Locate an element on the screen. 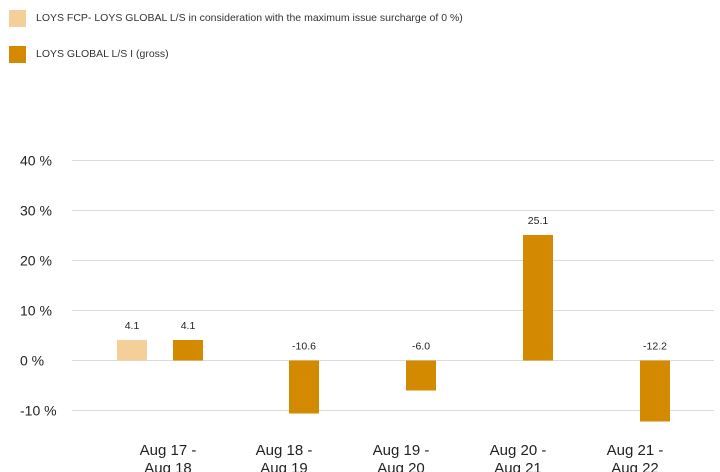  x-tick-label-line: Aug 19 - is located at coordinates (401, 450).